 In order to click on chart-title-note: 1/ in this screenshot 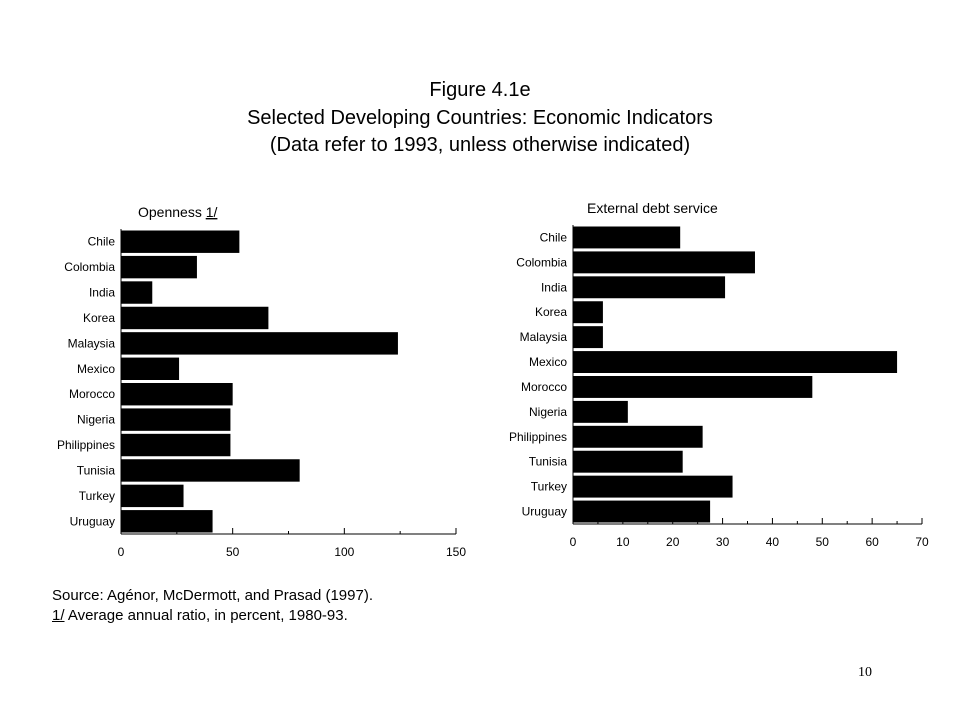, I will do `click(212, 212)`.